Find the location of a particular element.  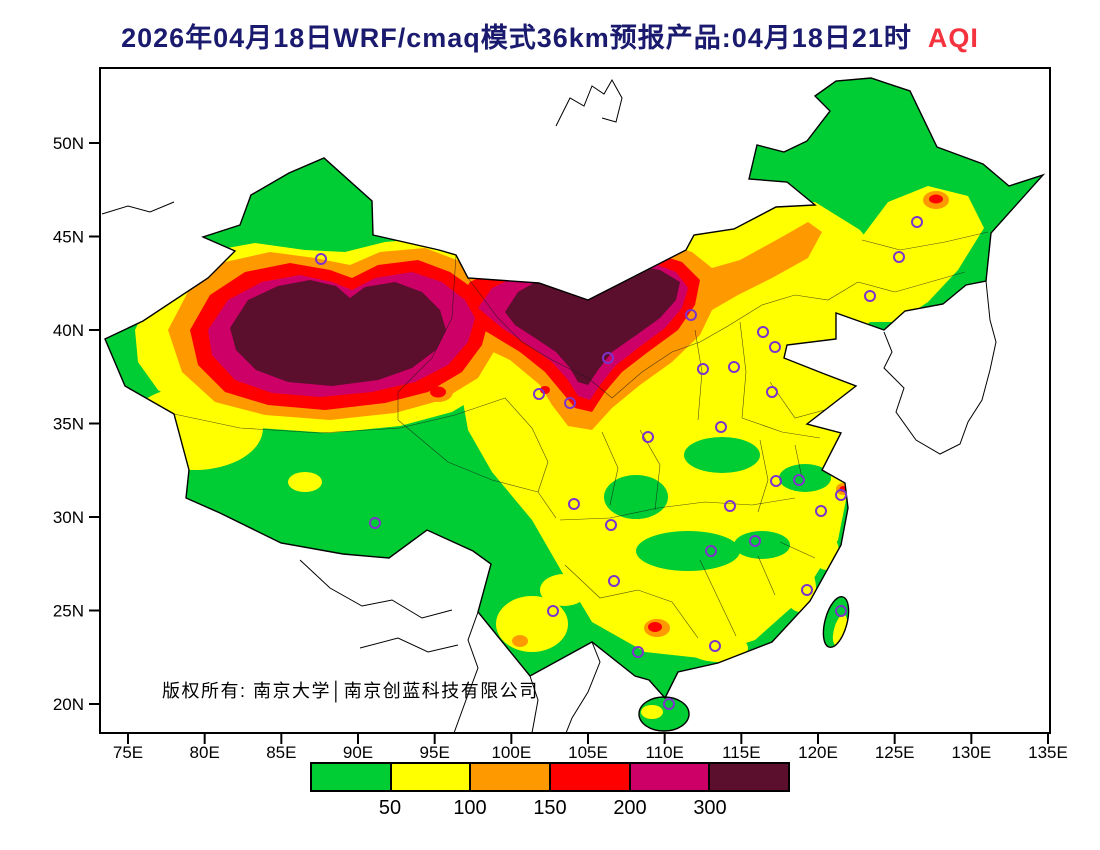

colorbar-label: 150 is located at coordinates (550, 808).